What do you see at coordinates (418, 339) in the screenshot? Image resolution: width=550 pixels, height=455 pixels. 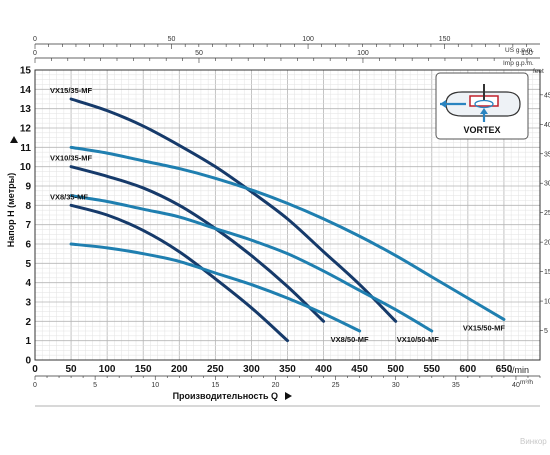 I see `series-label-vx10-50-mf: VX10/50-MF` at bounding box center [418, 339].